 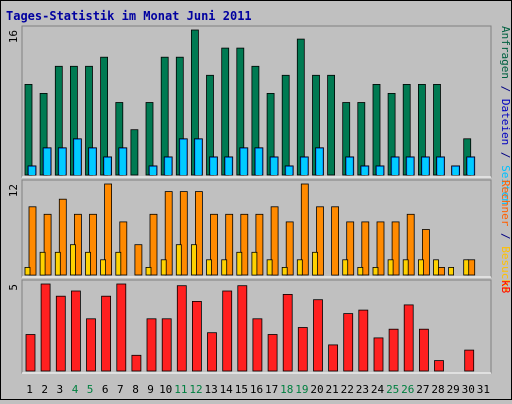 I want to click on x-tick-label-day-6: 6, so click(x=105, y=389).